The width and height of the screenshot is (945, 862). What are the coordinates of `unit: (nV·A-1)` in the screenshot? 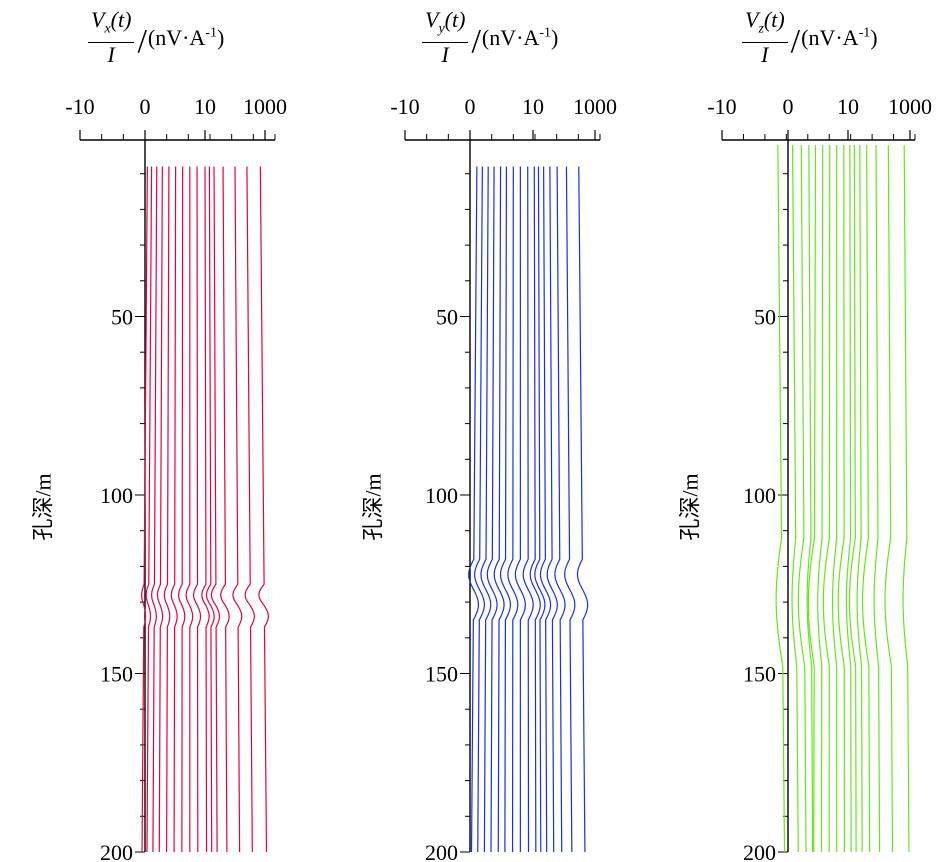 It's located at (839, 38).